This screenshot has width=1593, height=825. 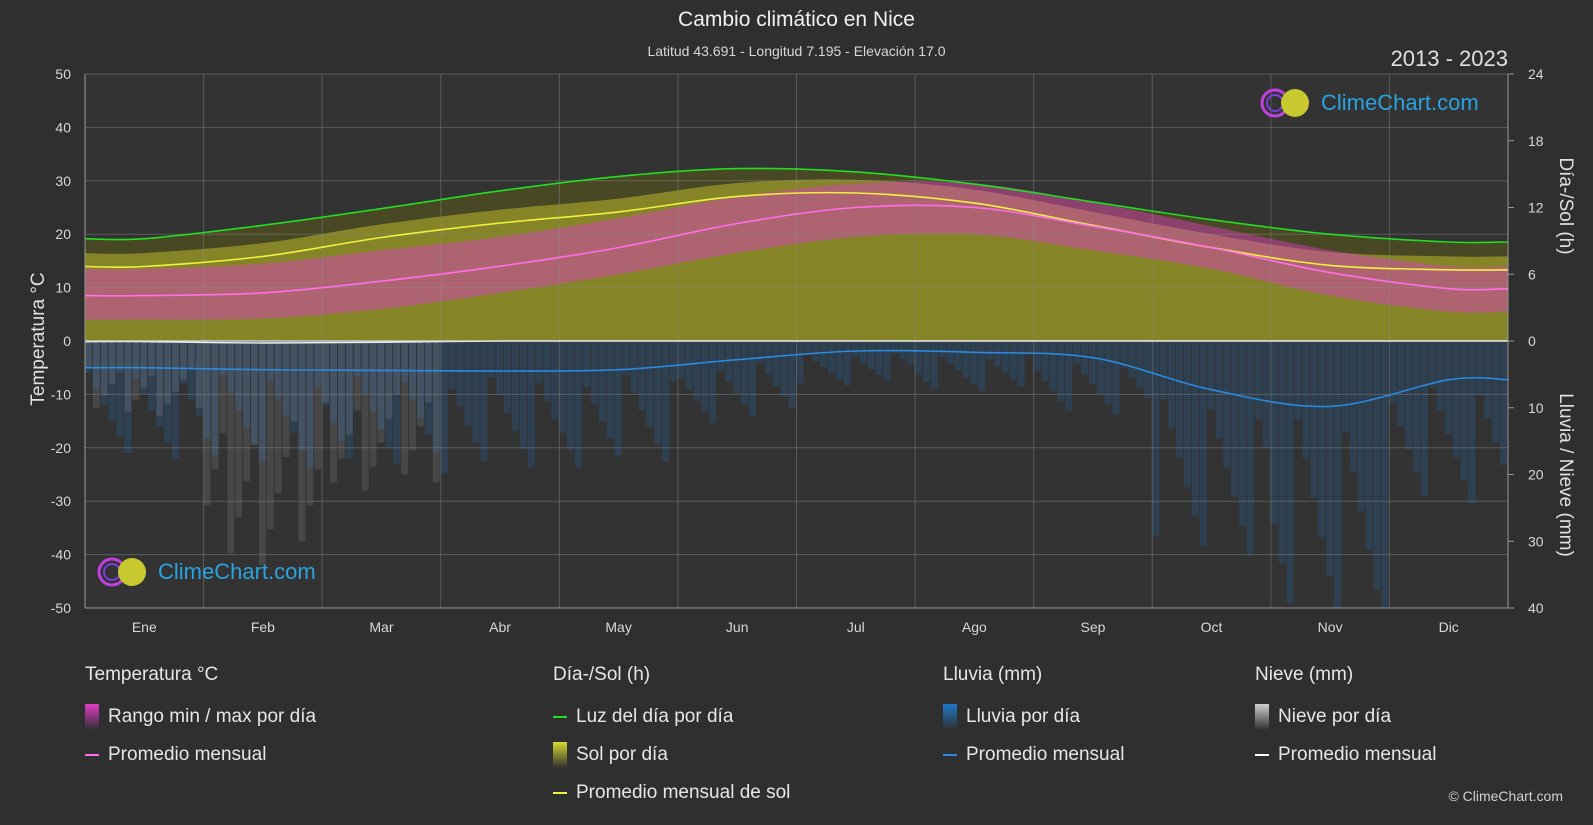 What do you see at coordinates (152, 674) in the screenshot?
I see `legend-heading: Temperatura °C` at bounding box center [152, 674].